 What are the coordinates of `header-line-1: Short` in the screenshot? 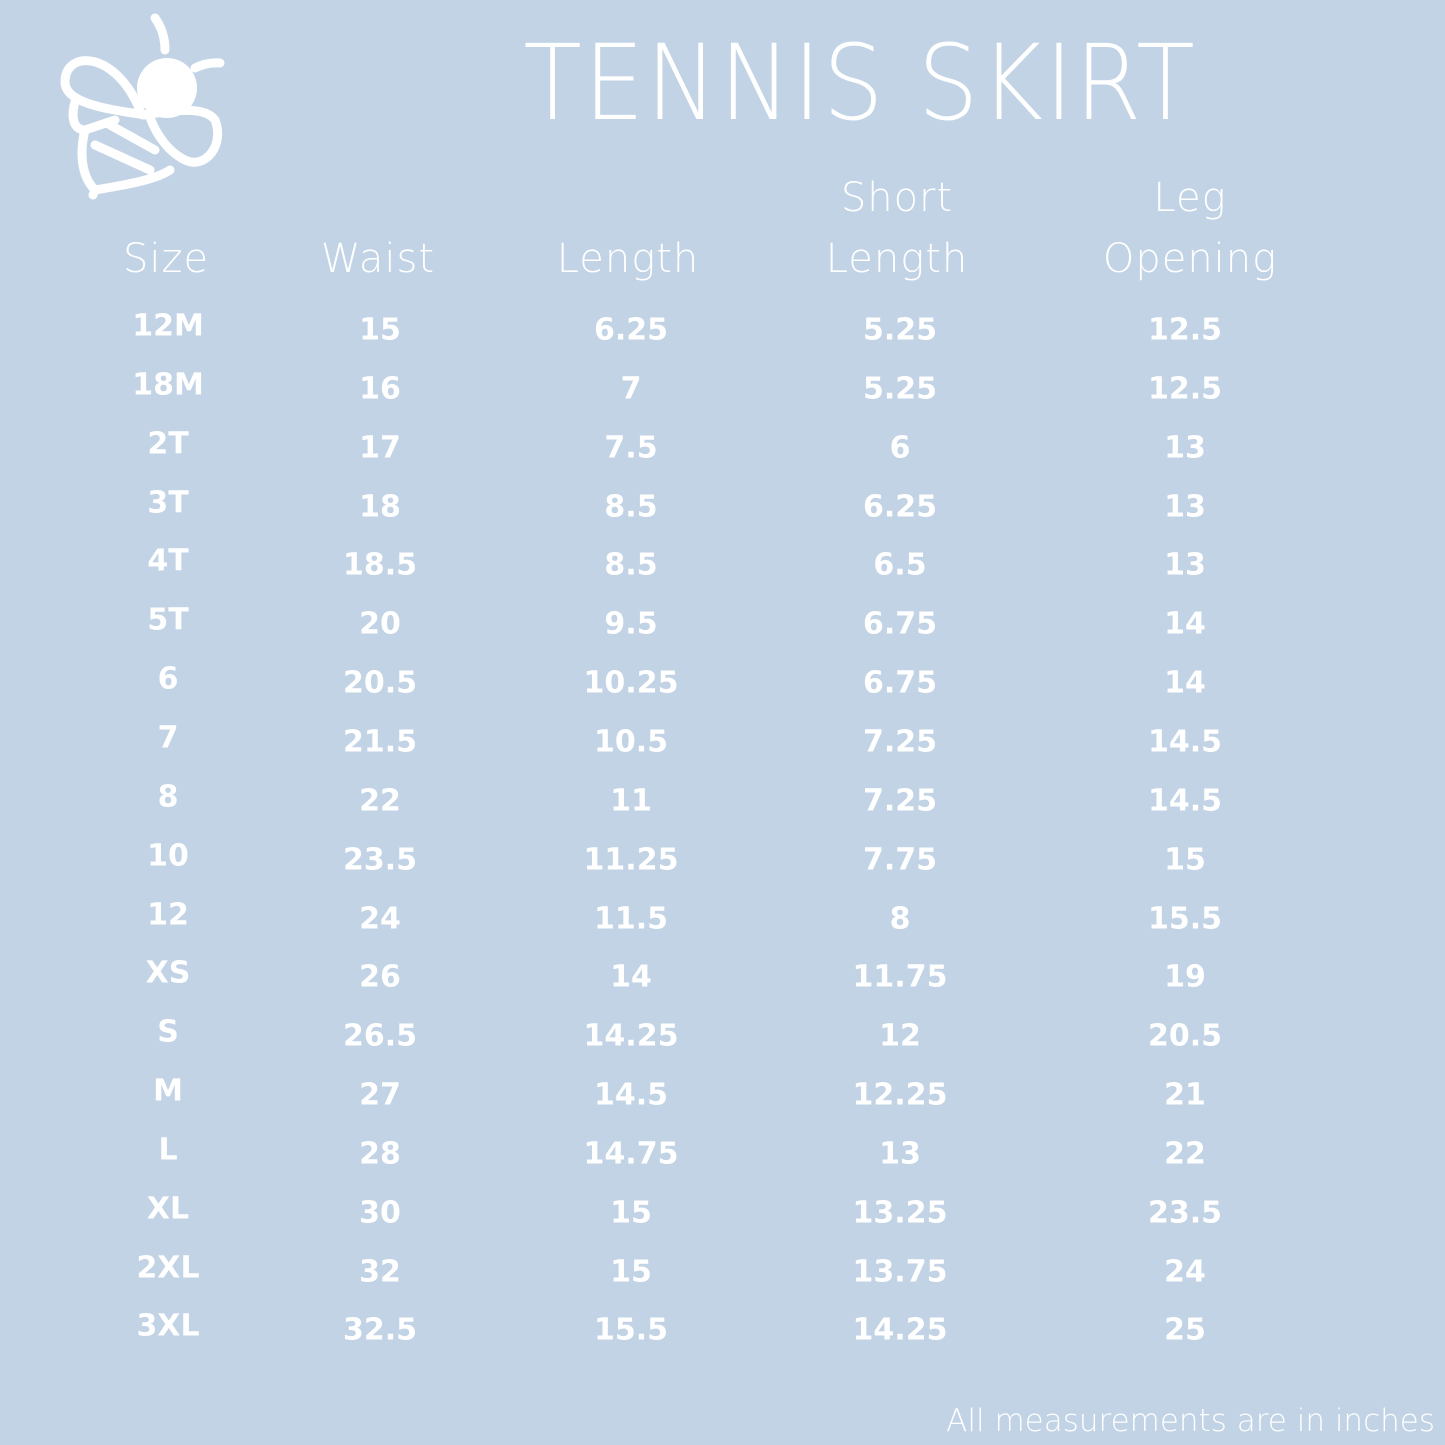 It's located at (897, 198).